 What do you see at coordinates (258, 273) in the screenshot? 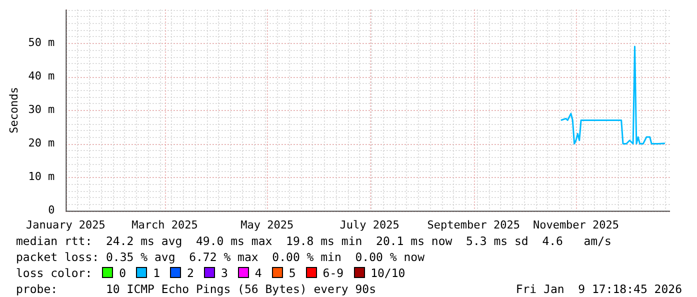
I see `text: 4` at bounding box center [258, 273].